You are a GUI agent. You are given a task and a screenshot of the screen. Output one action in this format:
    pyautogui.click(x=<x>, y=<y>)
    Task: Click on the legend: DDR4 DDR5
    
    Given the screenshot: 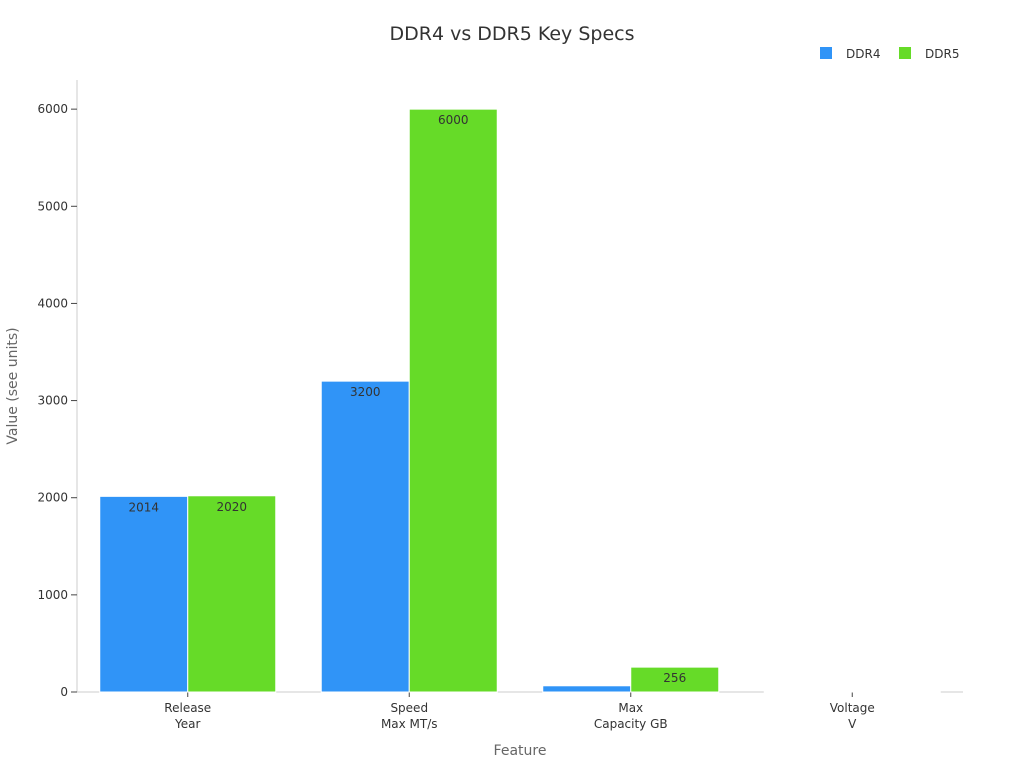 What is the action you would take?
    pyautogui.click(x=889, y=54)
    